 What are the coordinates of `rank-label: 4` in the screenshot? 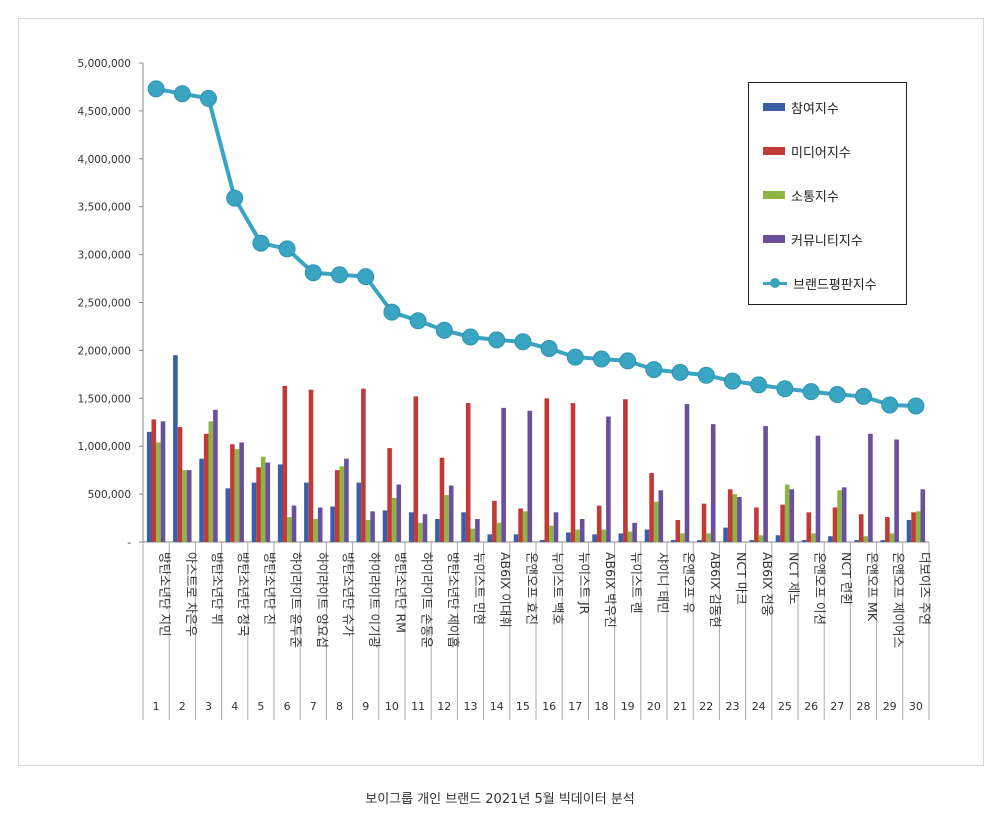 It's located at (234, 706).